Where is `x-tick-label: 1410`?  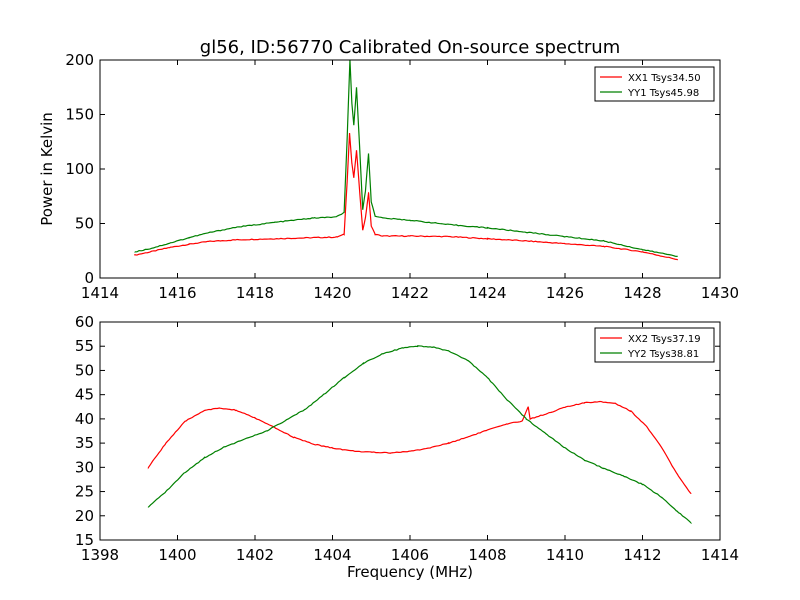
x-tick-label: 1410 is located at coordinates (565, 555).